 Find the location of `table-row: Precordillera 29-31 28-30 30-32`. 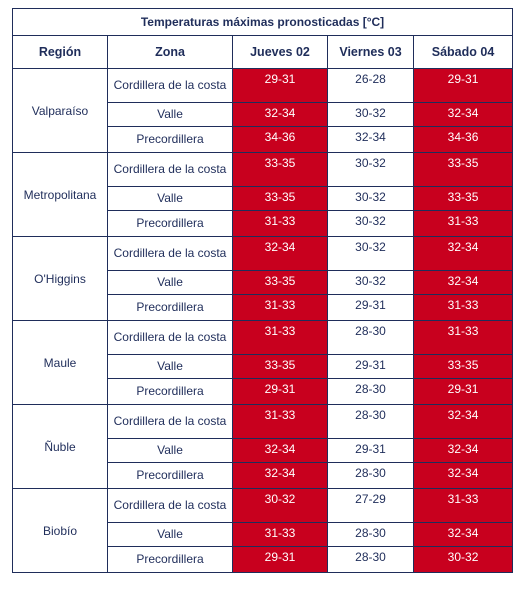

table-row: Precordillera 29-31 28-30 30-32 is located at coordinates (263, 559).